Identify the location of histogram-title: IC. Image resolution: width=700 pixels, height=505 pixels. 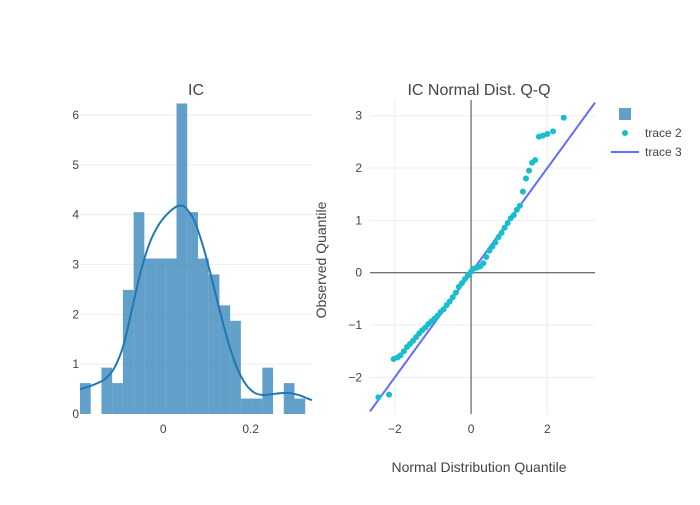
(196, 90).